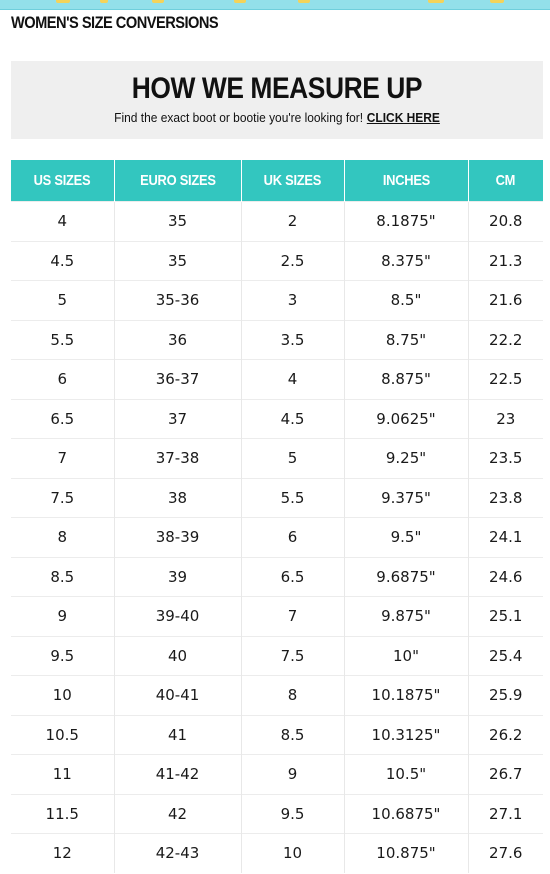  Describe the element at coordinates (505, 379) in the screenshot. I see `cm-cell: 22.5` at that location.